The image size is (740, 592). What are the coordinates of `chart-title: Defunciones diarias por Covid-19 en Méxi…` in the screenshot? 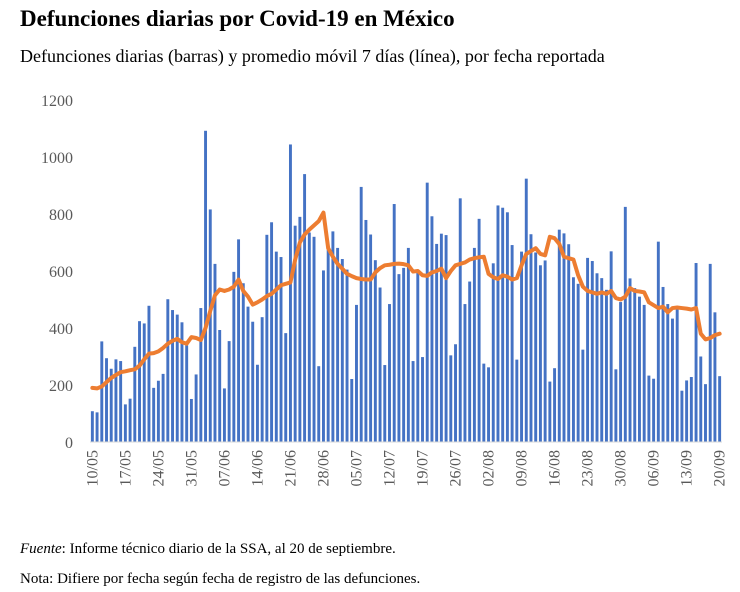 It's located at (237, 18).